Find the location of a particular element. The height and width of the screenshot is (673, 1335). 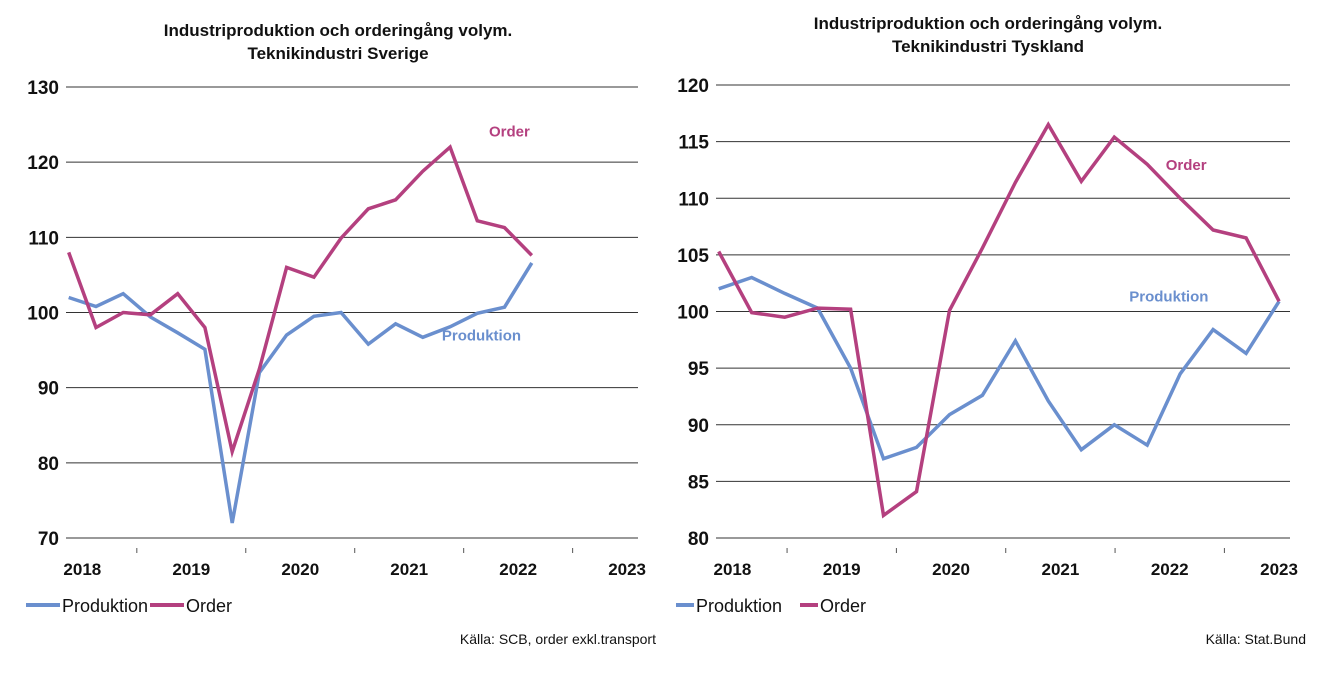

chart-title-line-2: Teknikindustri Sverige is located at coordinates (337, 53).